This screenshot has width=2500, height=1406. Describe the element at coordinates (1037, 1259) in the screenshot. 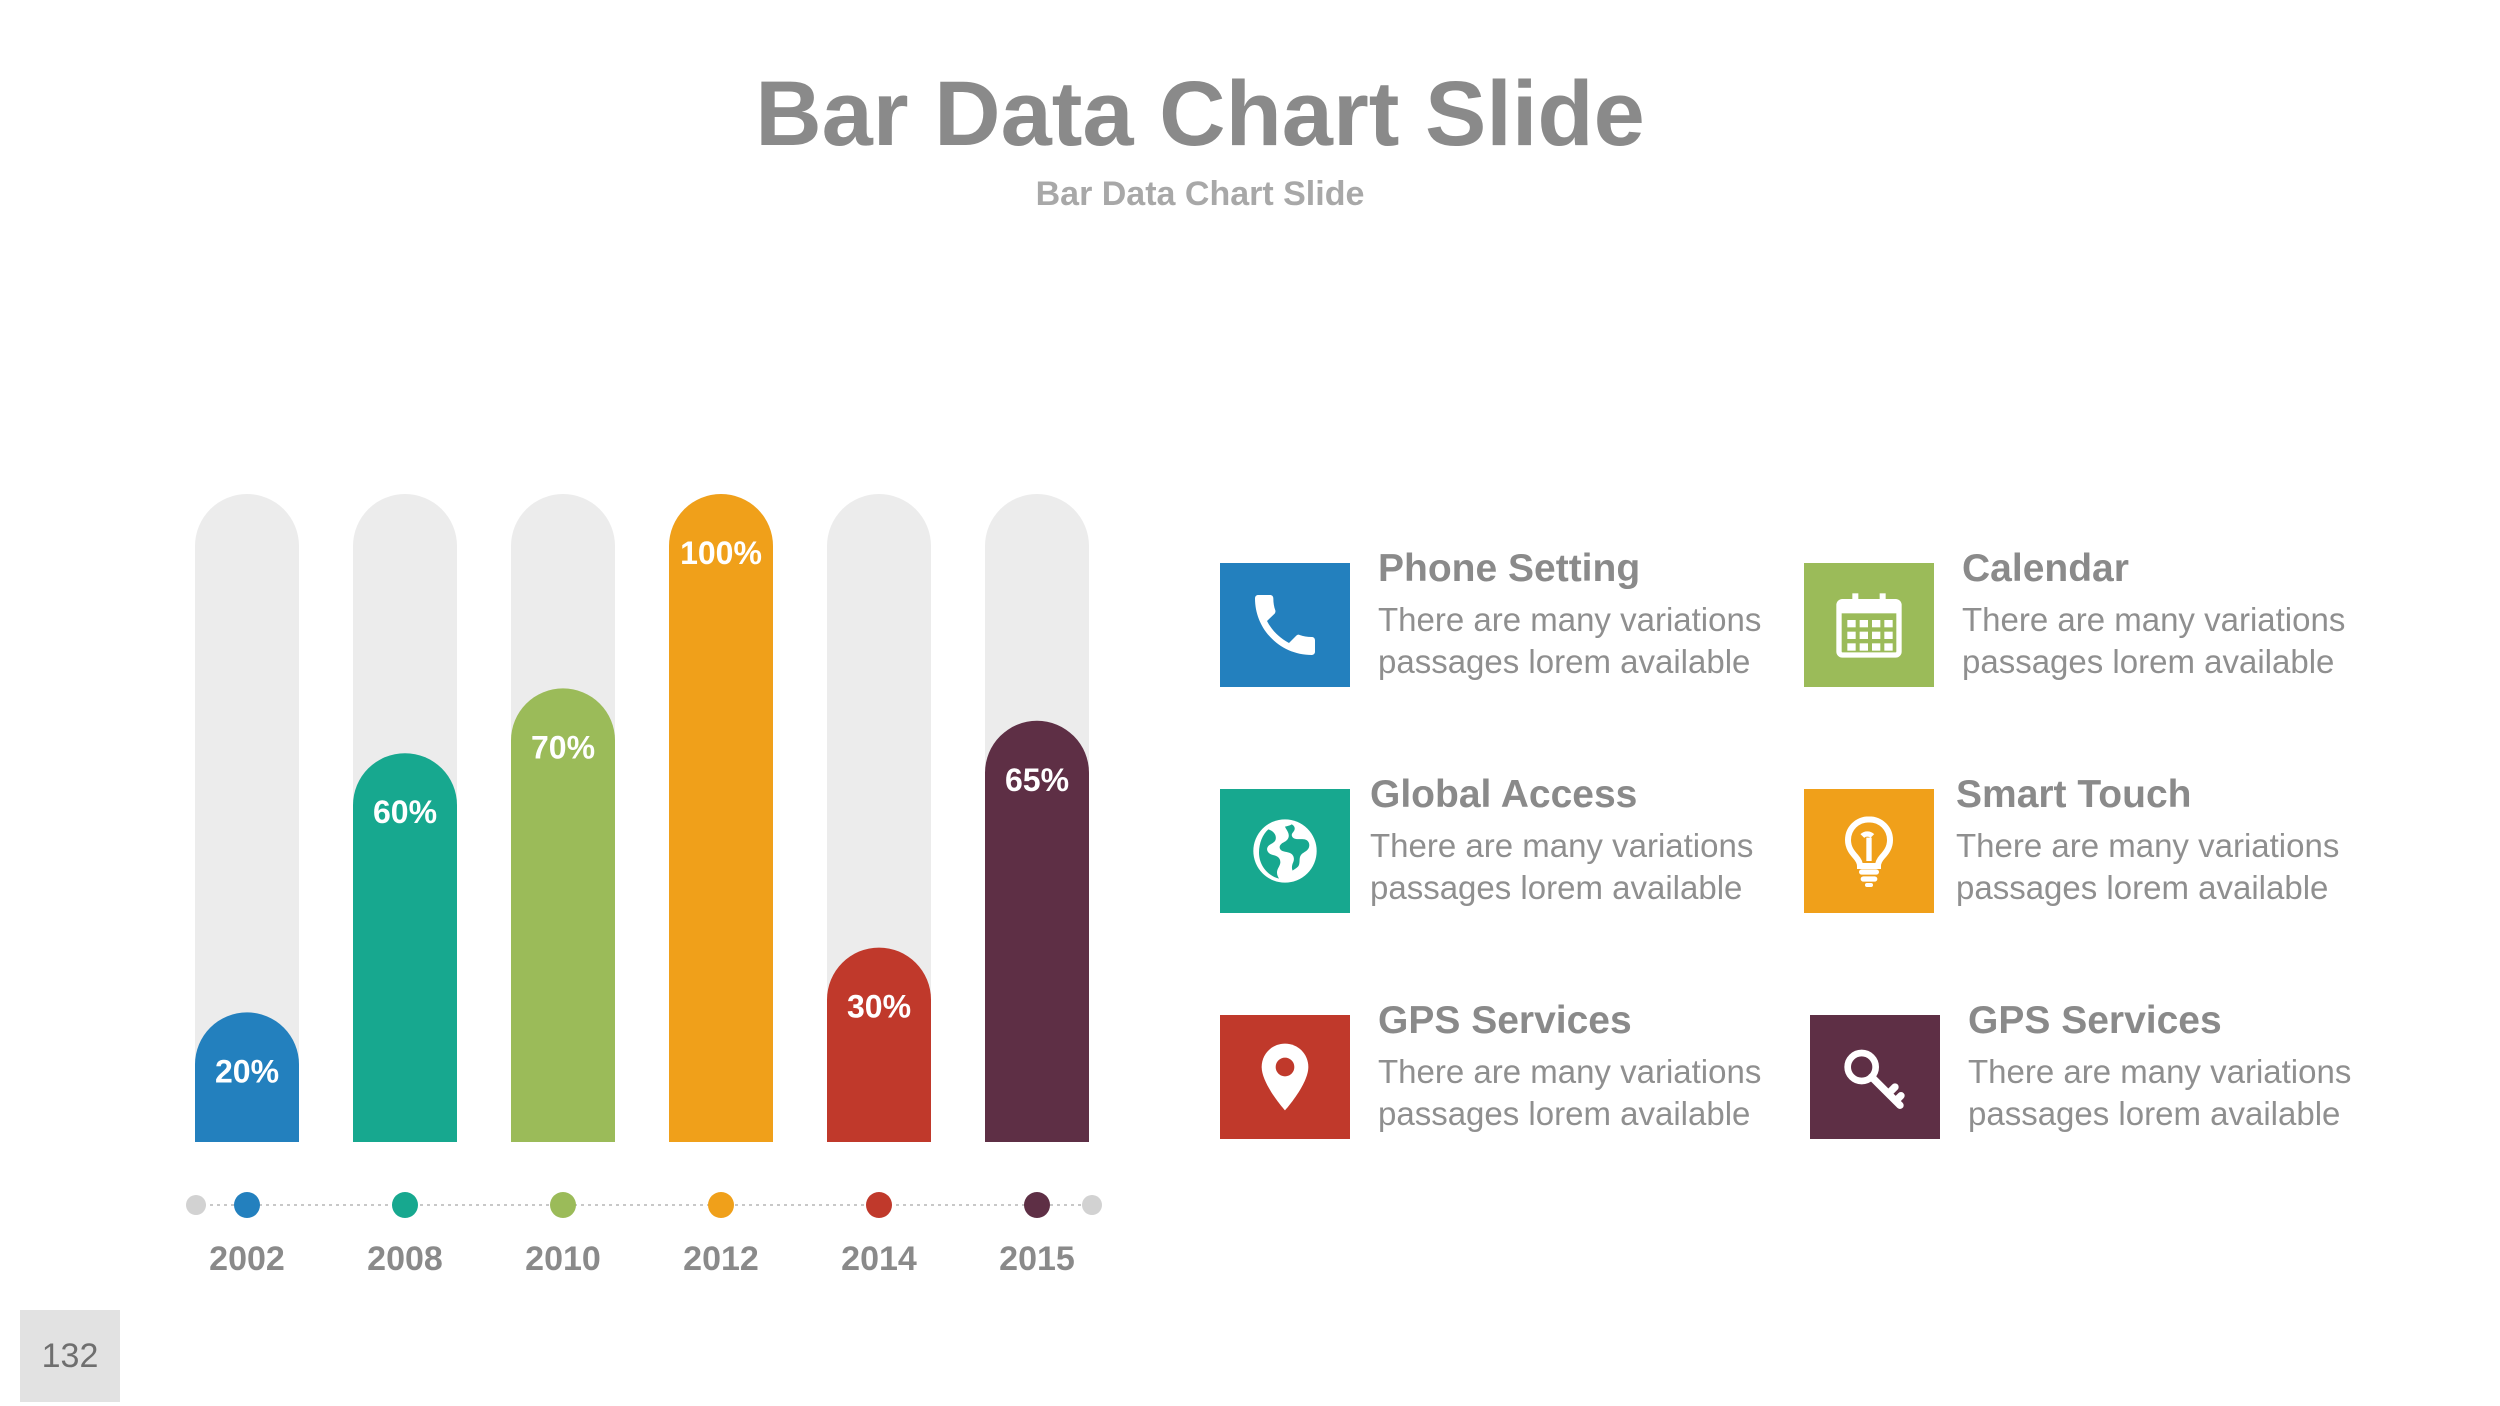

I see `x-tick-label: 2015` at that location.